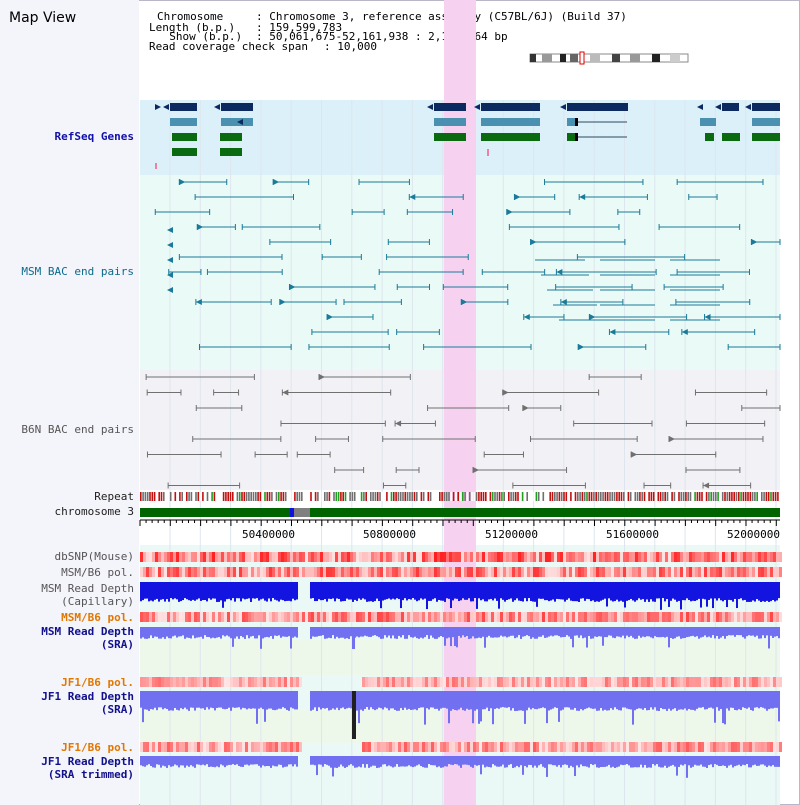 This screenshot has height=805, width=800. What do you see at coordinates (87, 696) in the screenshot?
I see `track-label-jf1-read-sra-1: JF1 Read Depth` at bounding box center [87, 696].